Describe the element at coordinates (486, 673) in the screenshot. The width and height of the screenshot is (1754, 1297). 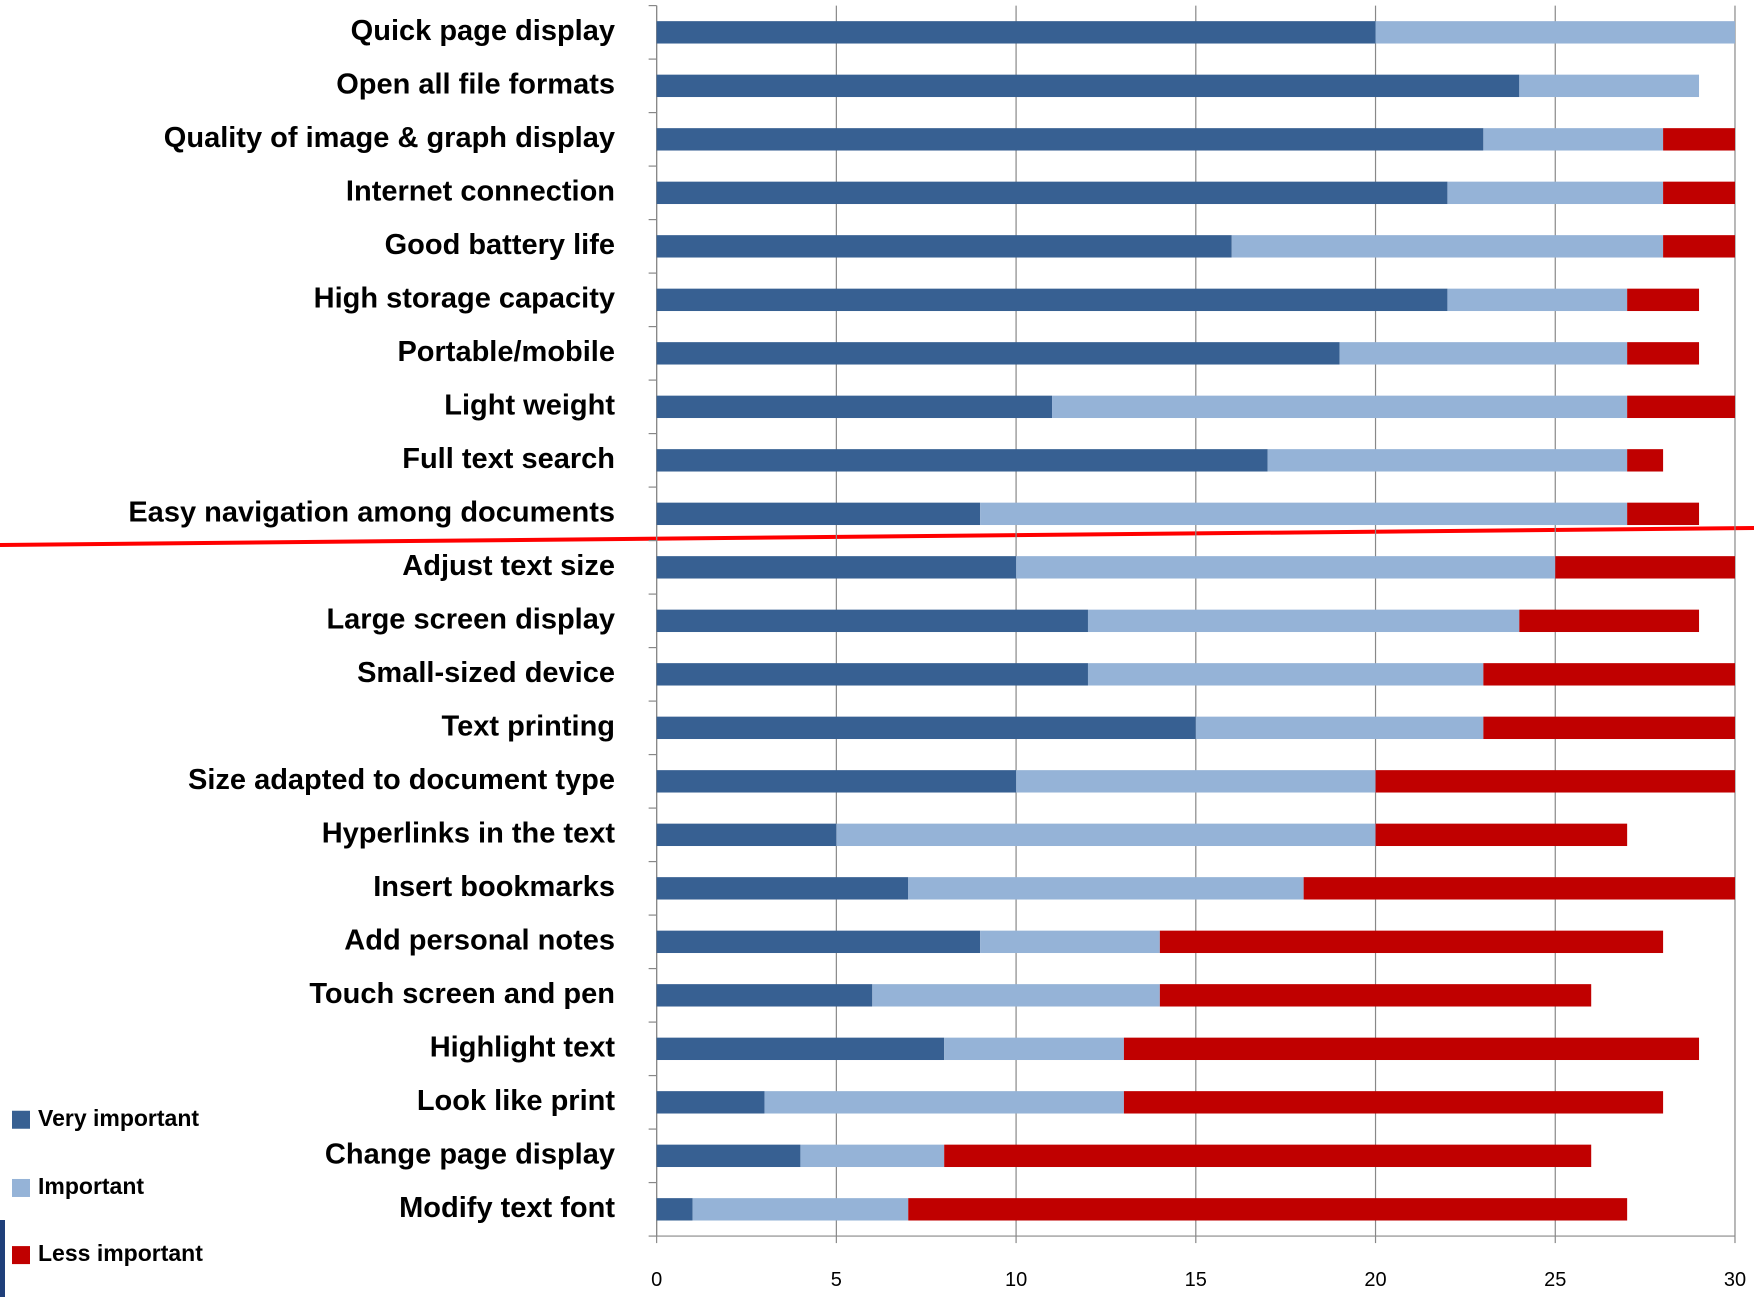
I see `category-label: Small-sized device` at that location.